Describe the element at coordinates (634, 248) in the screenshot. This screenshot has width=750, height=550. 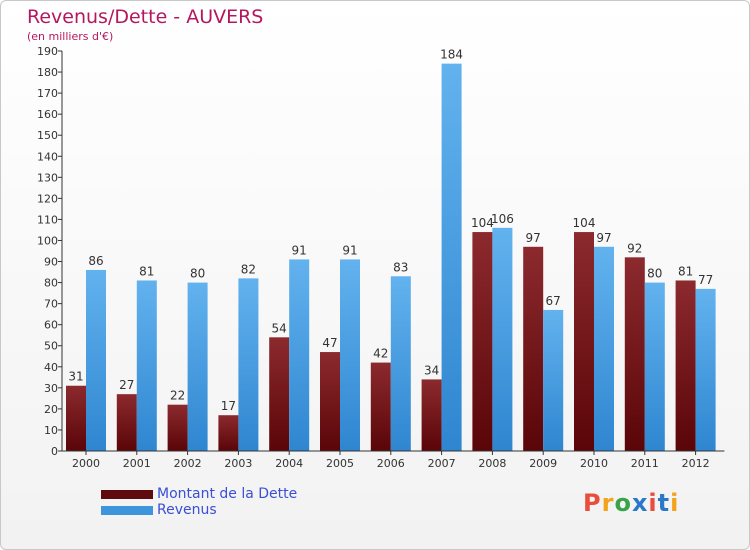
I see `data-label-dette: 92` at that location.